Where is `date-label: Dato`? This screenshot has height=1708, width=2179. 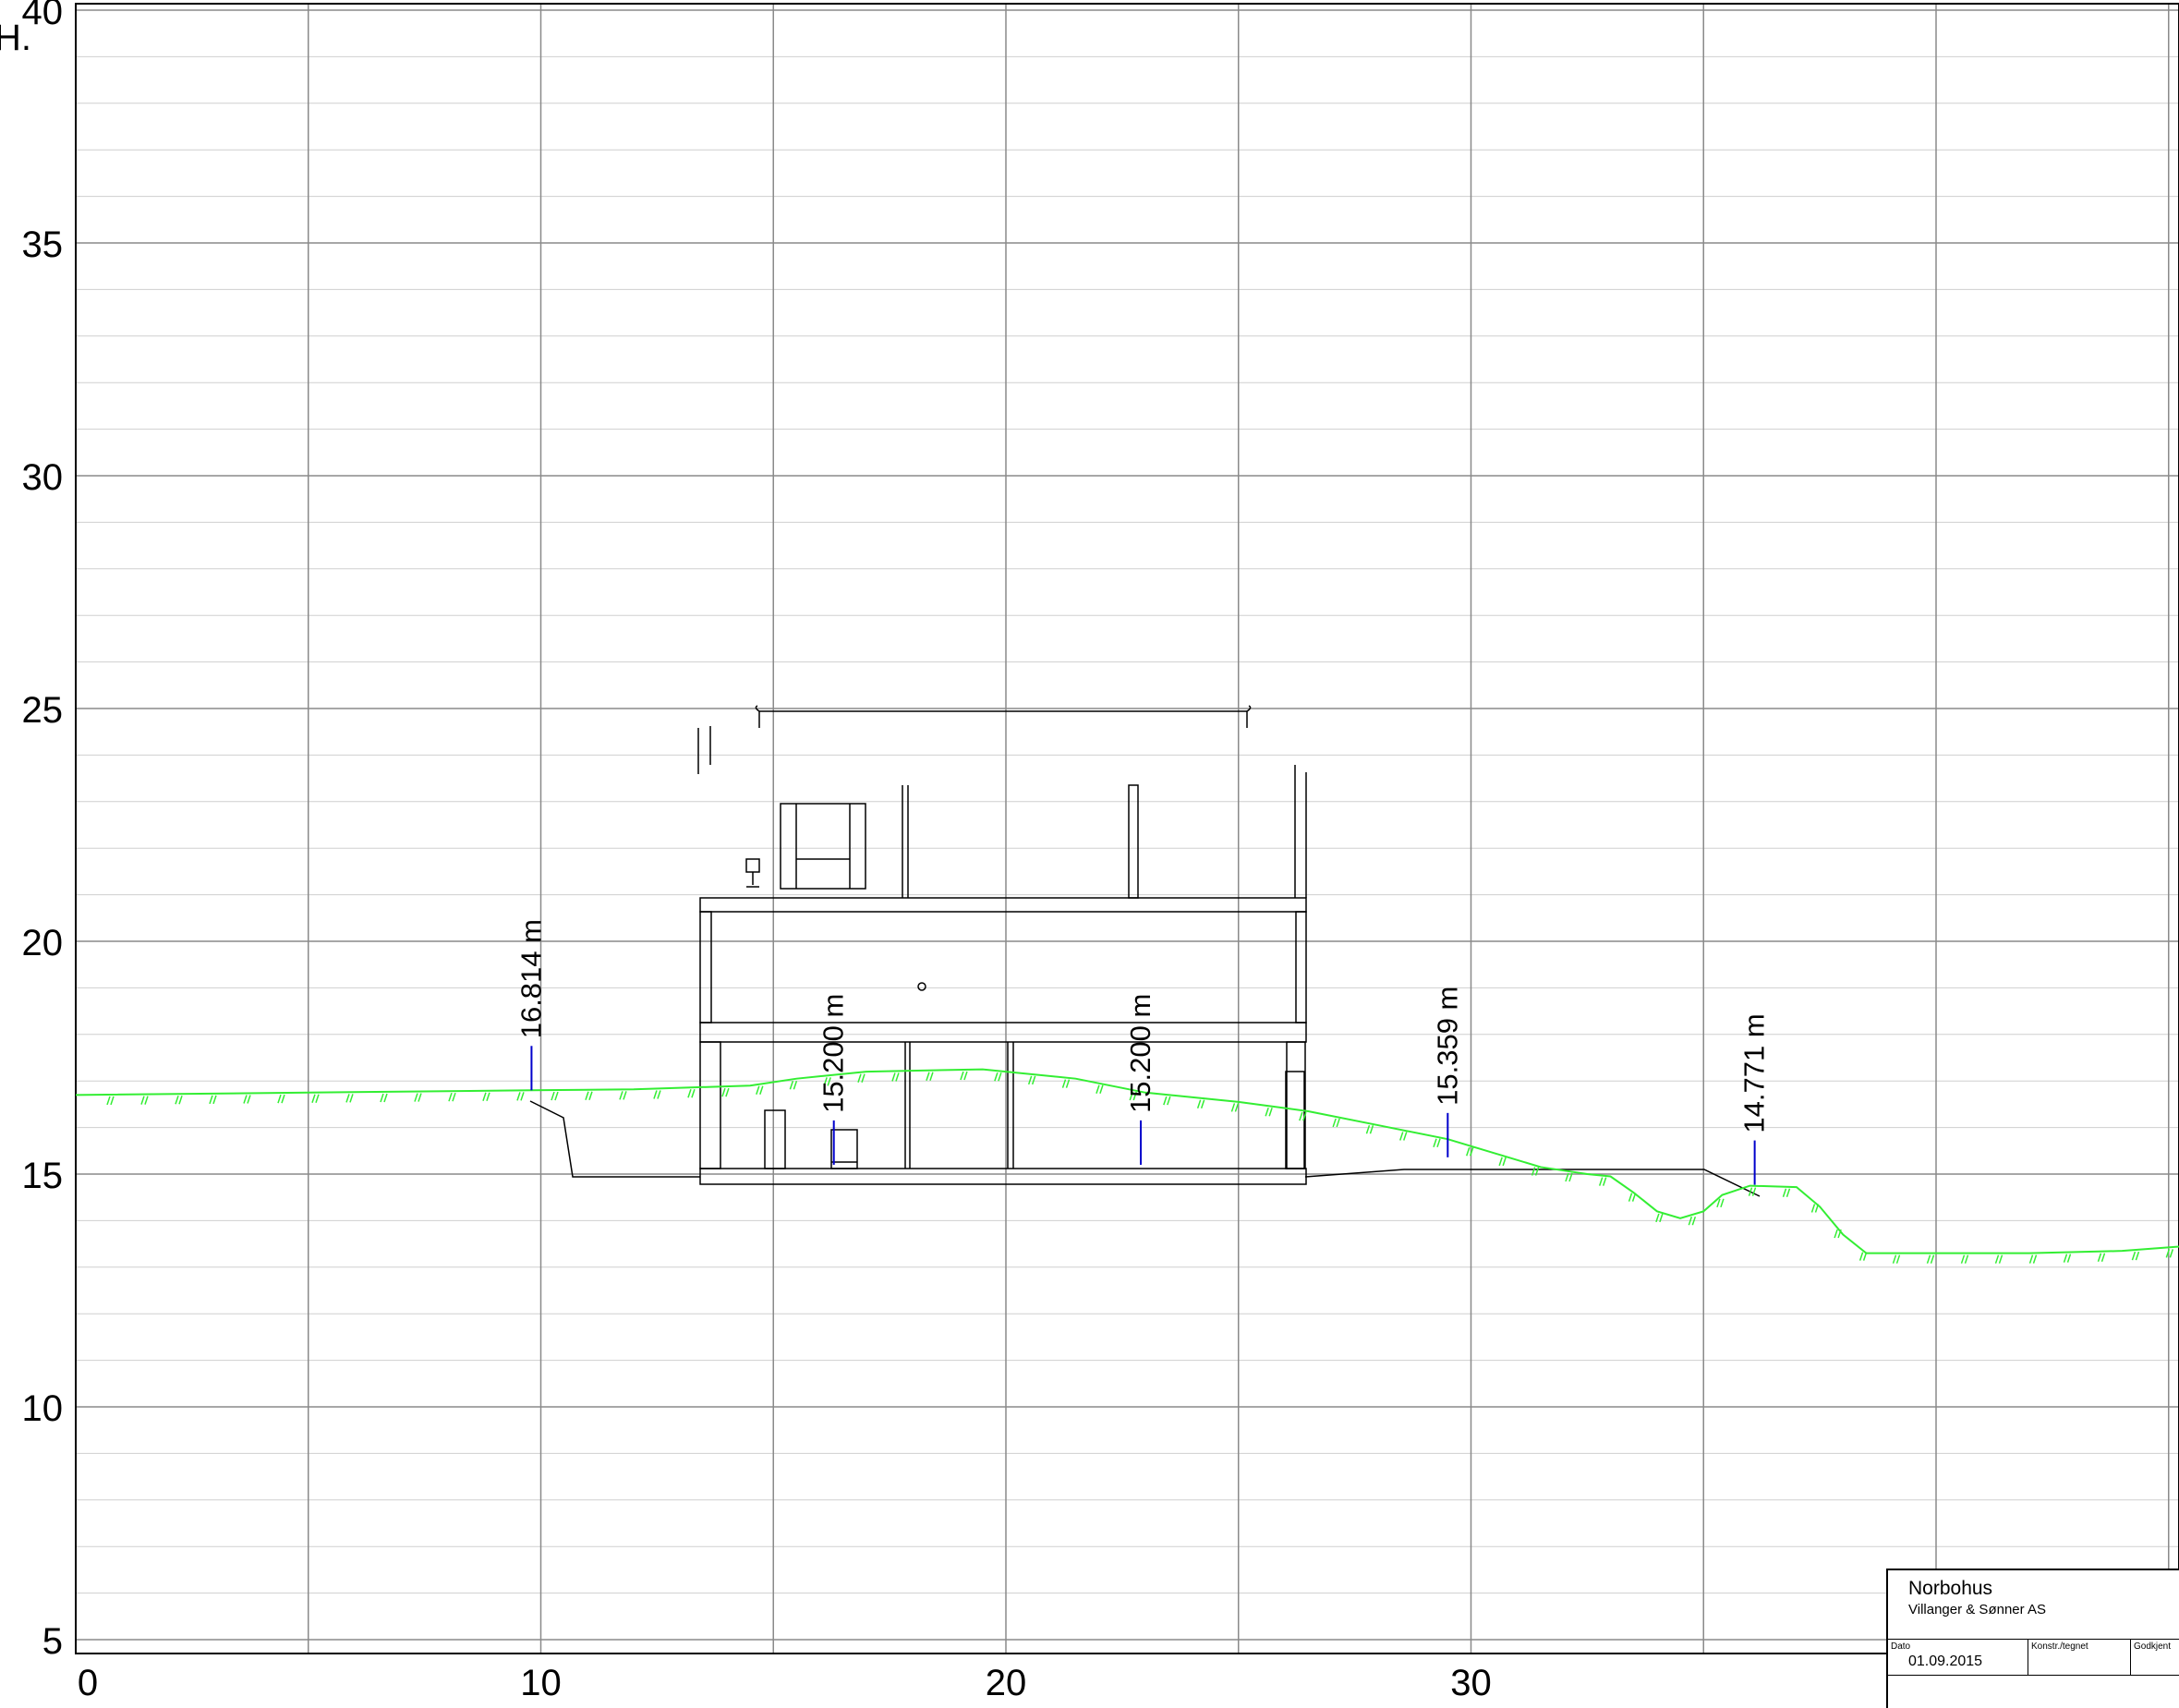 date-label: Dato is located at coordinates (1901, 1646).